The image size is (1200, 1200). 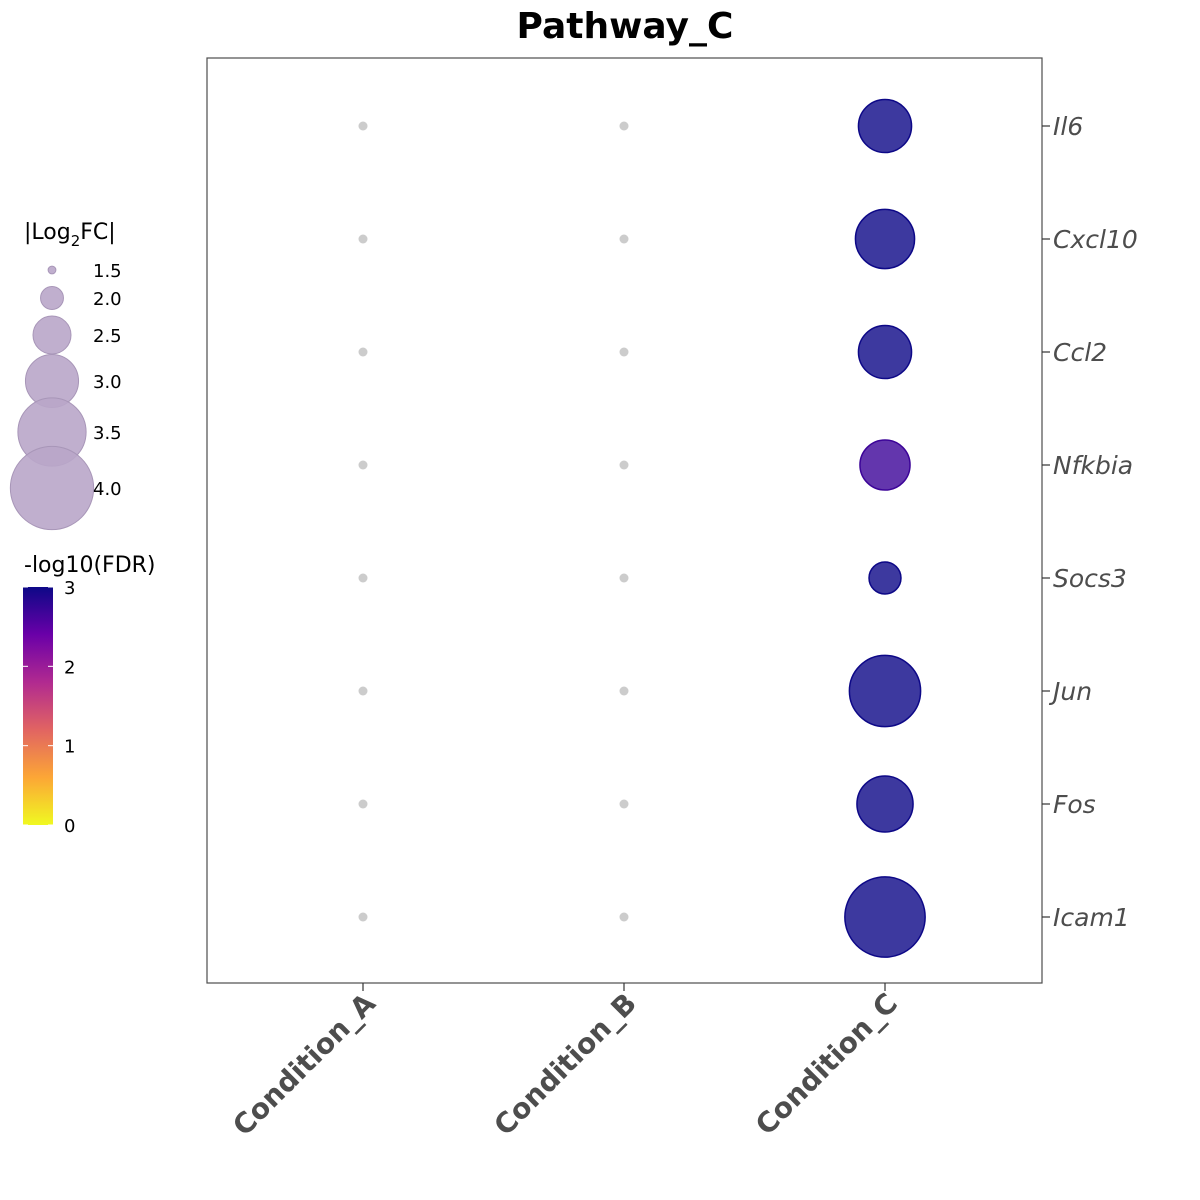 I want to click on point-il6-condition-c, so click(x=885, y=126).